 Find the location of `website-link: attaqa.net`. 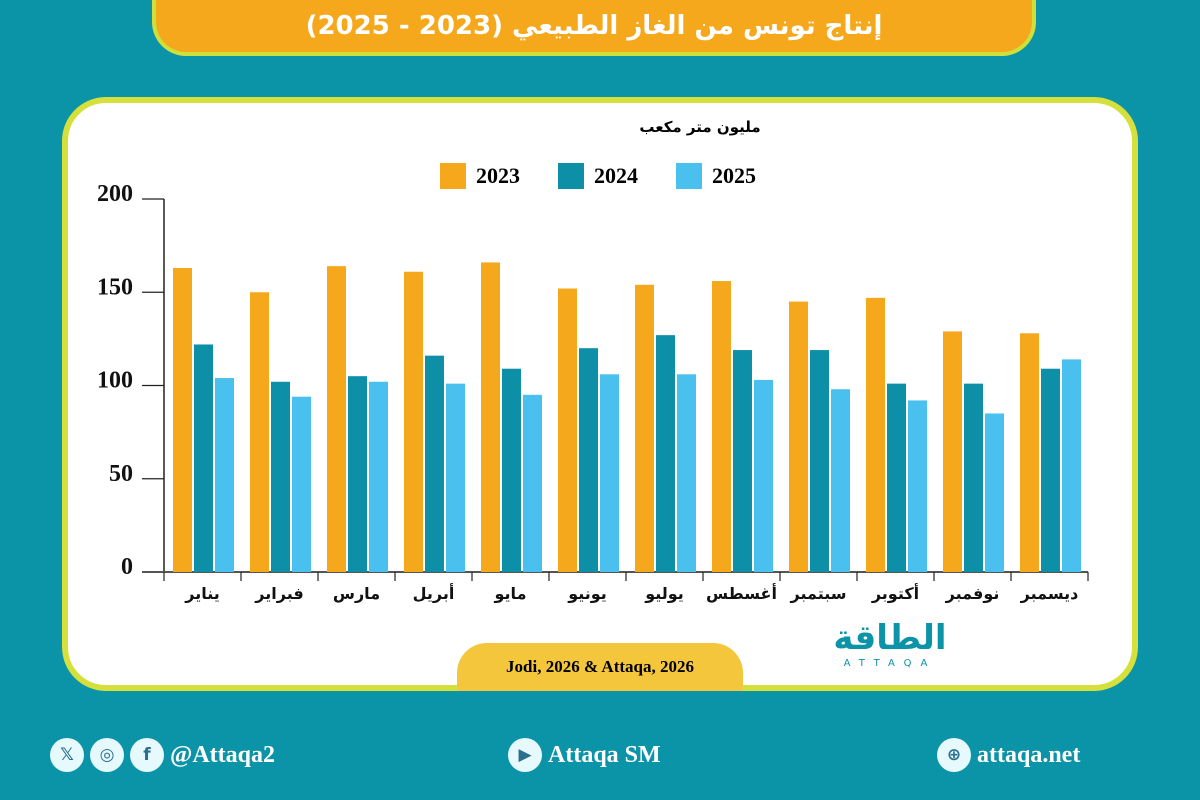

website-link: attaqa.net is located at coordinates (1029, 754).